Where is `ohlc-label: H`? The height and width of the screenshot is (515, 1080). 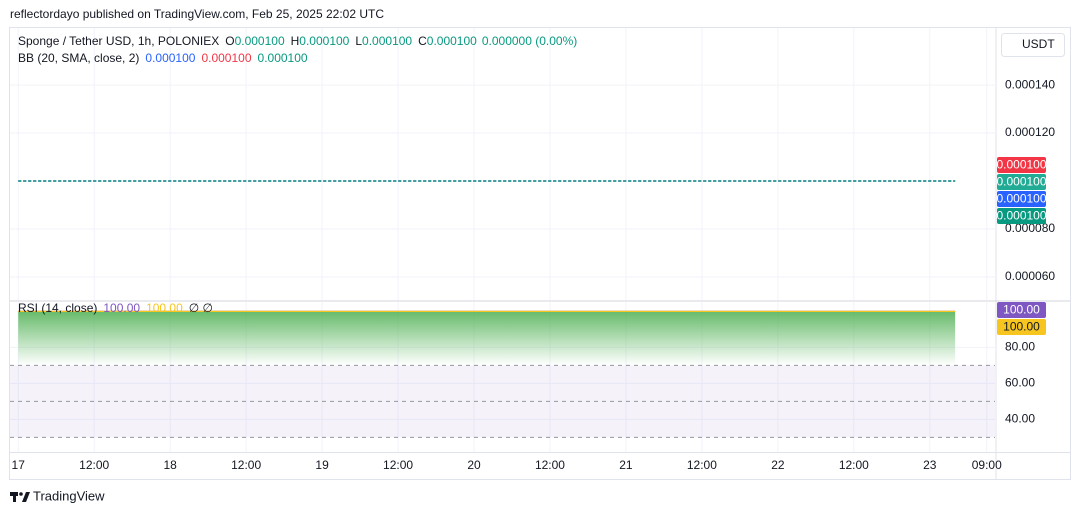 ohlc-label: H is located at coordinates (295, 41).